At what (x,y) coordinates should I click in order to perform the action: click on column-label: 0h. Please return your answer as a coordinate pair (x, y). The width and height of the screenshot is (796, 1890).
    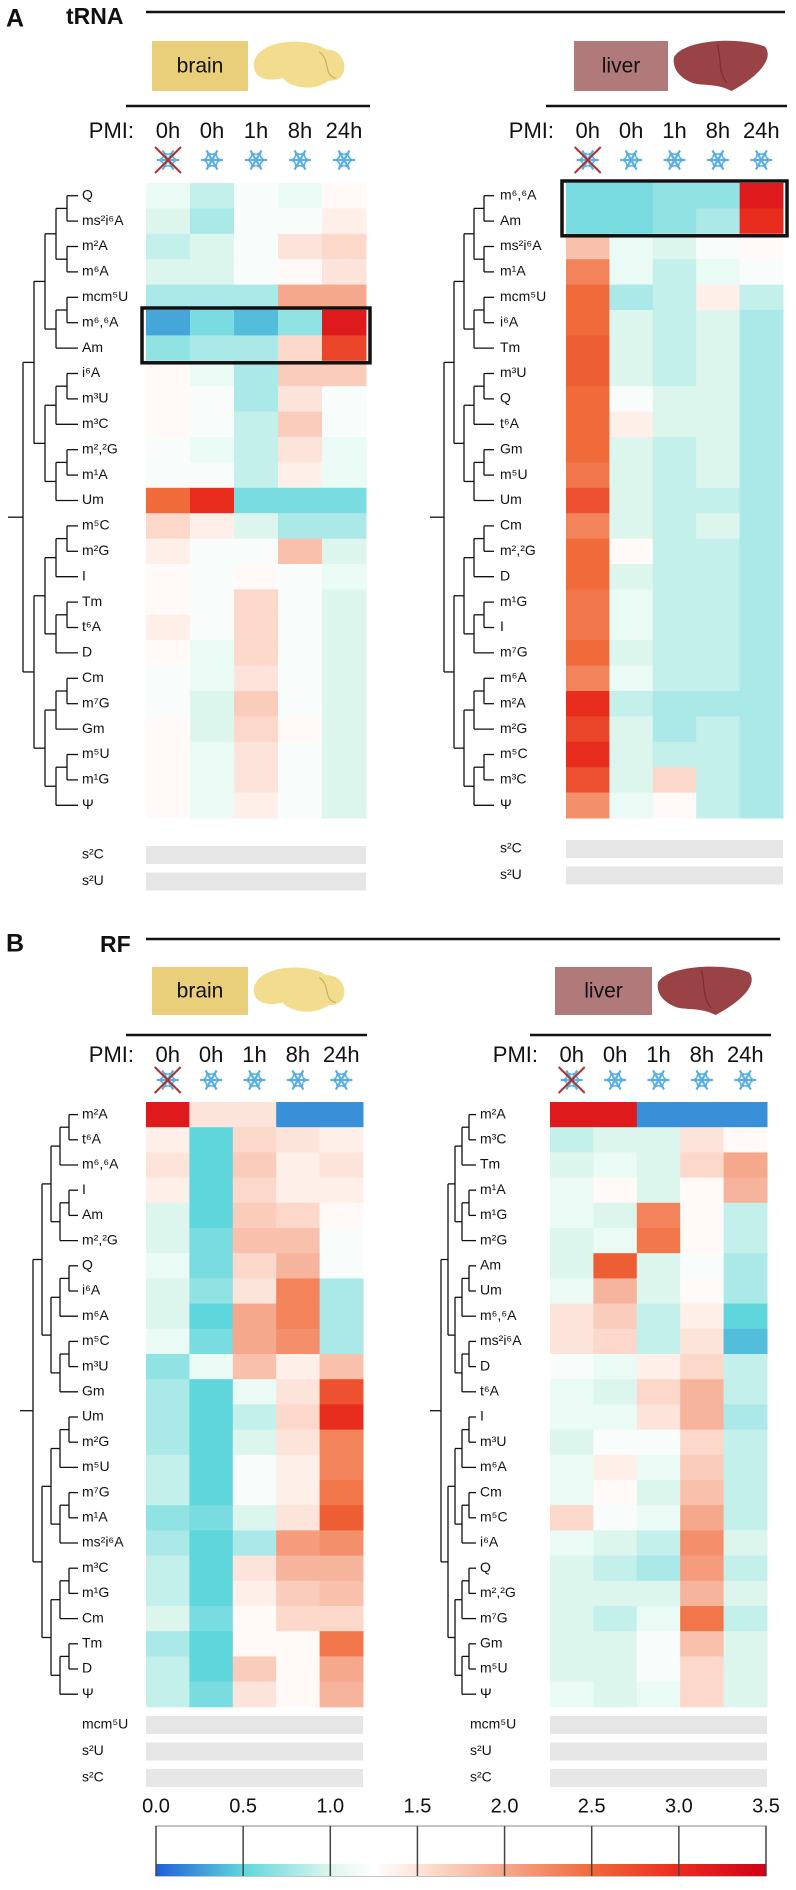
    Looking at the image, I should click on (212, 130).